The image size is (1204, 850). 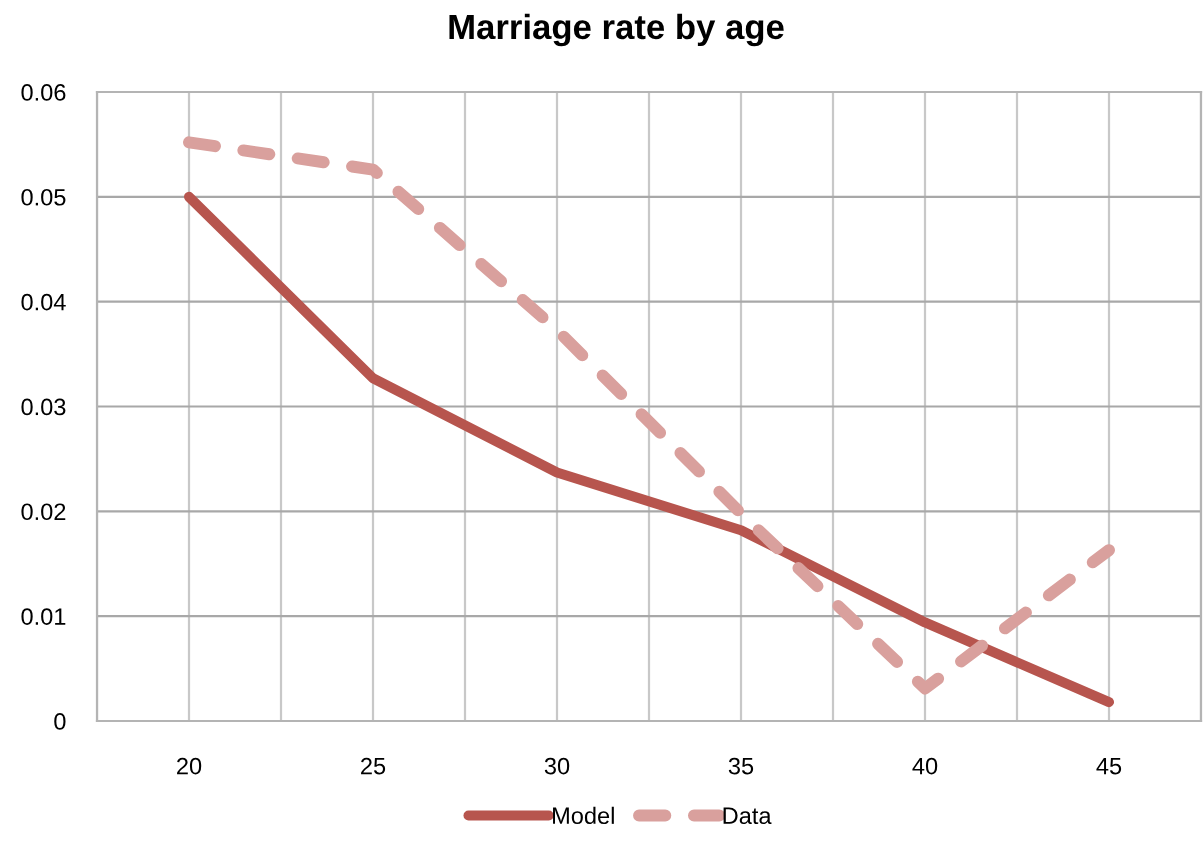 I want to click on x-tick-label: 20, so click(x=189, y=766).